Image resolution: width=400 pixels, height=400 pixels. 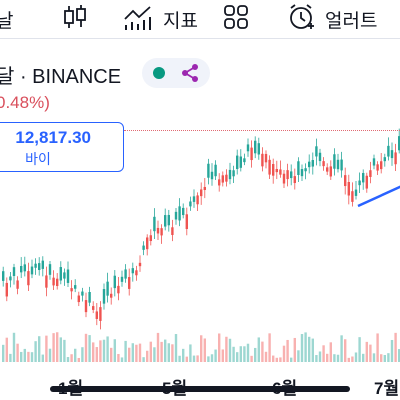 I want to click on symbol-header: 달 · BINANCE, so click(x=200, y=74).